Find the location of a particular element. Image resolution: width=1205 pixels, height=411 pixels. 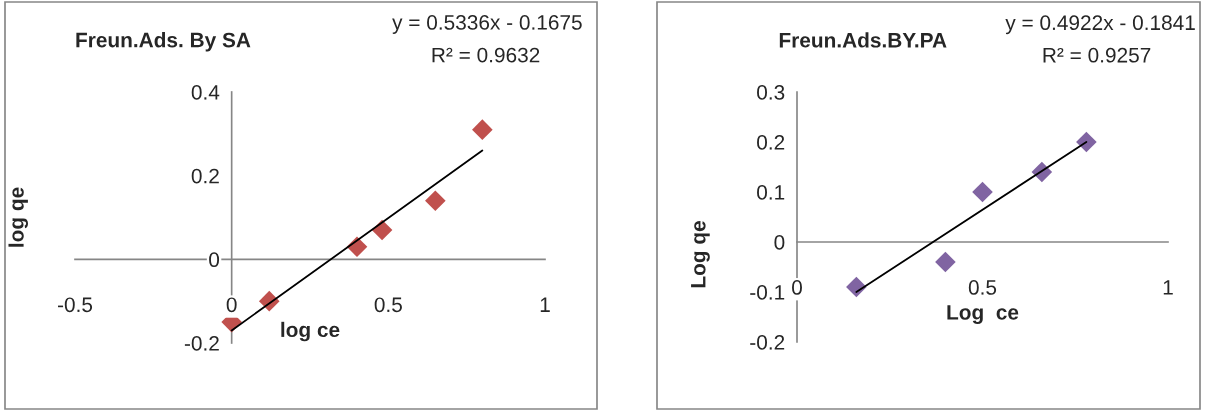

y-tick-label: 0.3 is located at coordinates (771, 92).